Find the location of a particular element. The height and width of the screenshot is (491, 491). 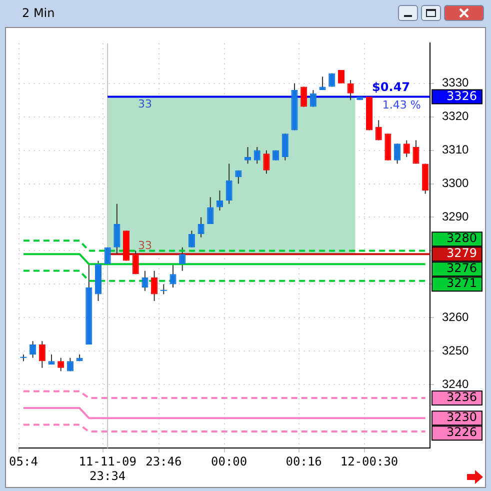

data-label: 3271 is located at coordinates (461, 283).